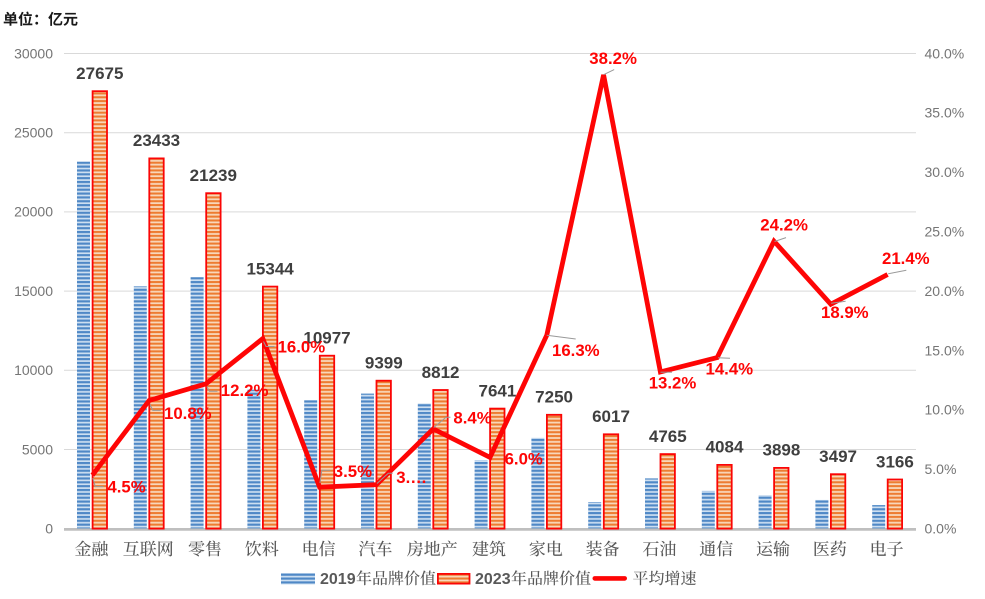 The height and width of the screenshot is (599, 985). What do you see at coordinates (384, 363) in the screenshot?
I see `svg-text: 9399` at bounding box center [384, 363].